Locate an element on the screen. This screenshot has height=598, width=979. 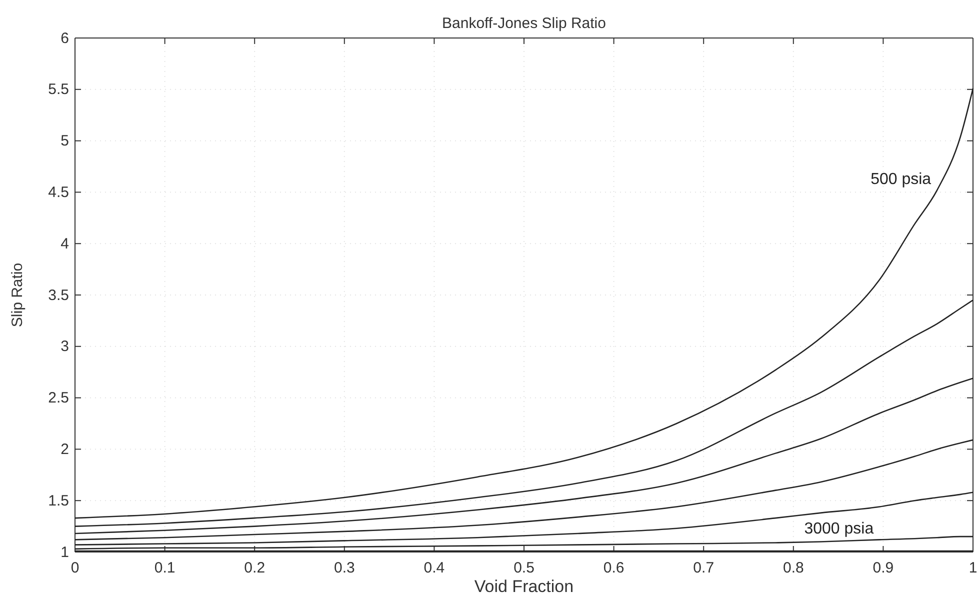
y-tick-label: 3 is located at coordinates (64, 347).